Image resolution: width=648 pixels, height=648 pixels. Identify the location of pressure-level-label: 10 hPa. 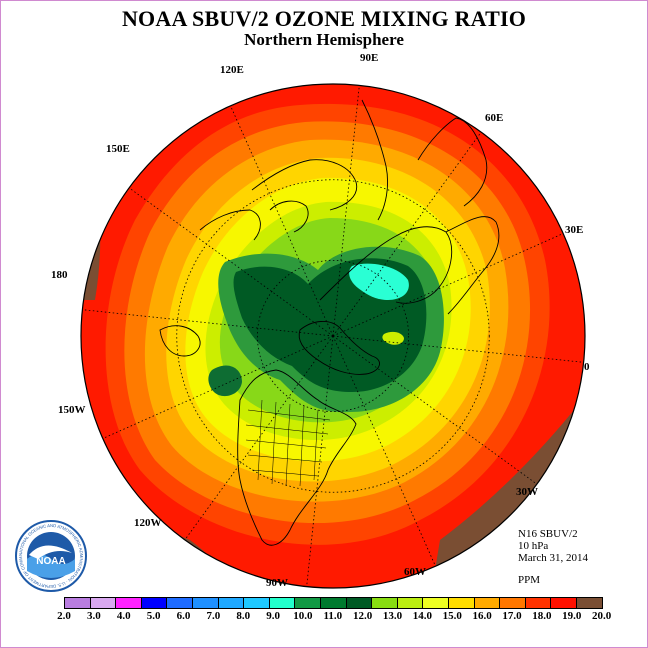
(533, 546).